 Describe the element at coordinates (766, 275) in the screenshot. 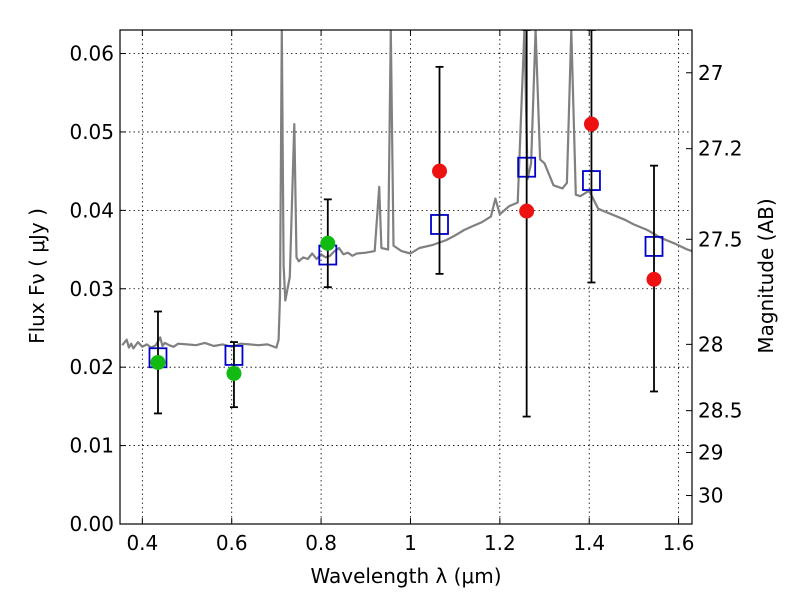

I see `right-axis-label: Magnitude (AB)` at that location.